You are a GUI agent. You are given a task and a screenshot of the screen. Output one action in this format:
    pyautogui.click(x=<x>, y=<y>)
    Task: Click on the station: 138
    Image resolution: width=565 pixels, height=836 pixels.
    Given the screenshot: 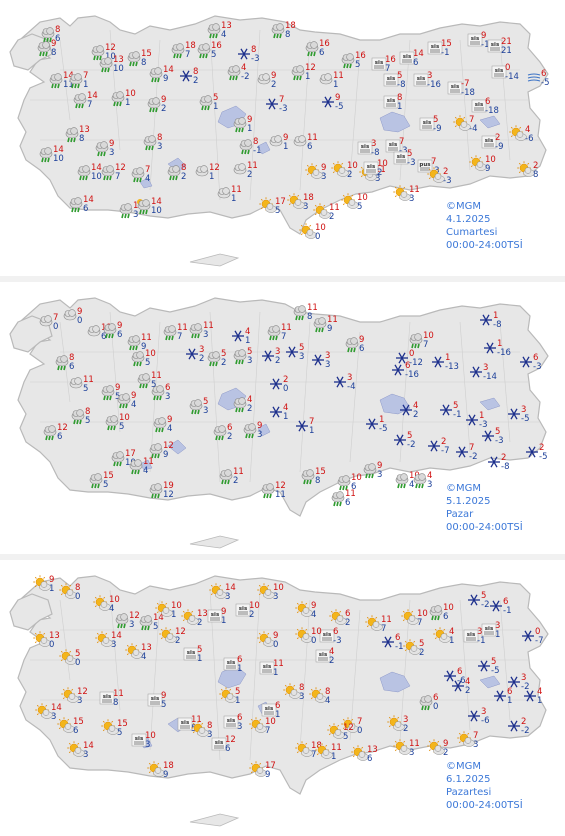 What is the action you would take?
    pyautogui.click(x=77, y=134)
    